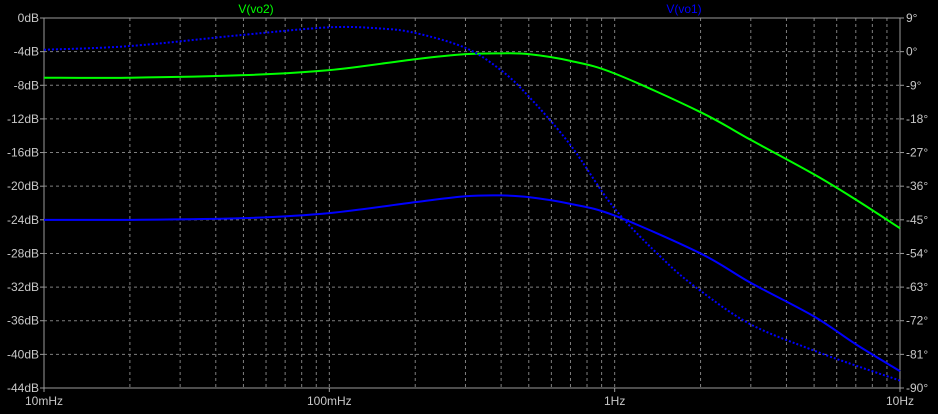 The width and height of the screenshot is (938, 414). What do you see at coordinates (23, 287) in the screenshot?
I see `left-tick-label: -32dB` at bounding box center [23, 287].